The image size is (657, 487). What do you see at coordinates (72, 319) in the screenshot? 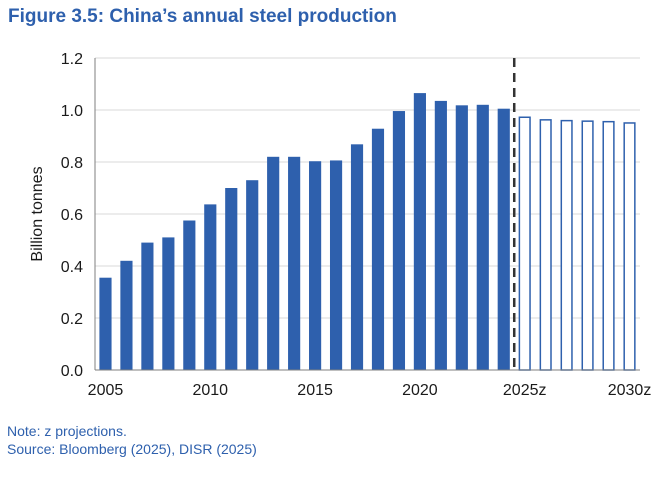
I see `y-tick-label: 0.2` at bounding box center [72, 319].